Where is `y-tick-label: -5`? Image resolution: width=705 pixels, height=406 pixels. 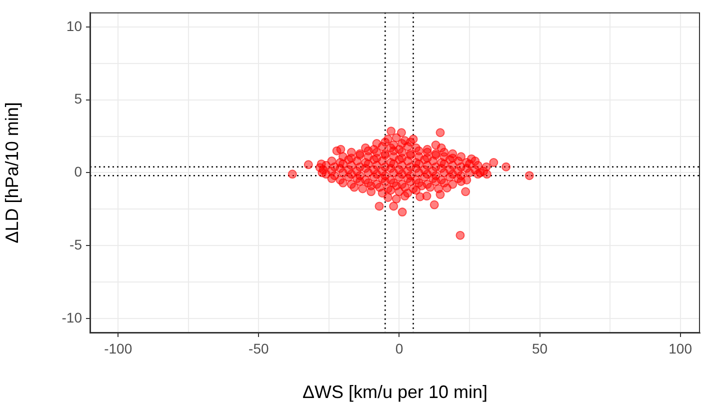
y-tick-label: -5 is located at coordinates (76, 244).